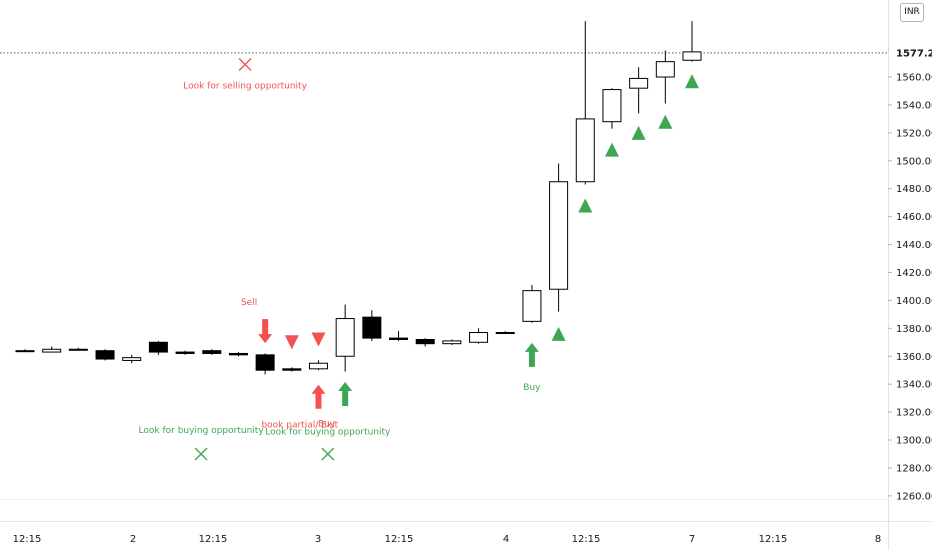 Image resolution: width=932 pixels, height=550 pixels. What do you see at coordinates (914, 357) in the screenshot?
I see `y-tick-label: 1360.00` at bounding box center [914, 357].